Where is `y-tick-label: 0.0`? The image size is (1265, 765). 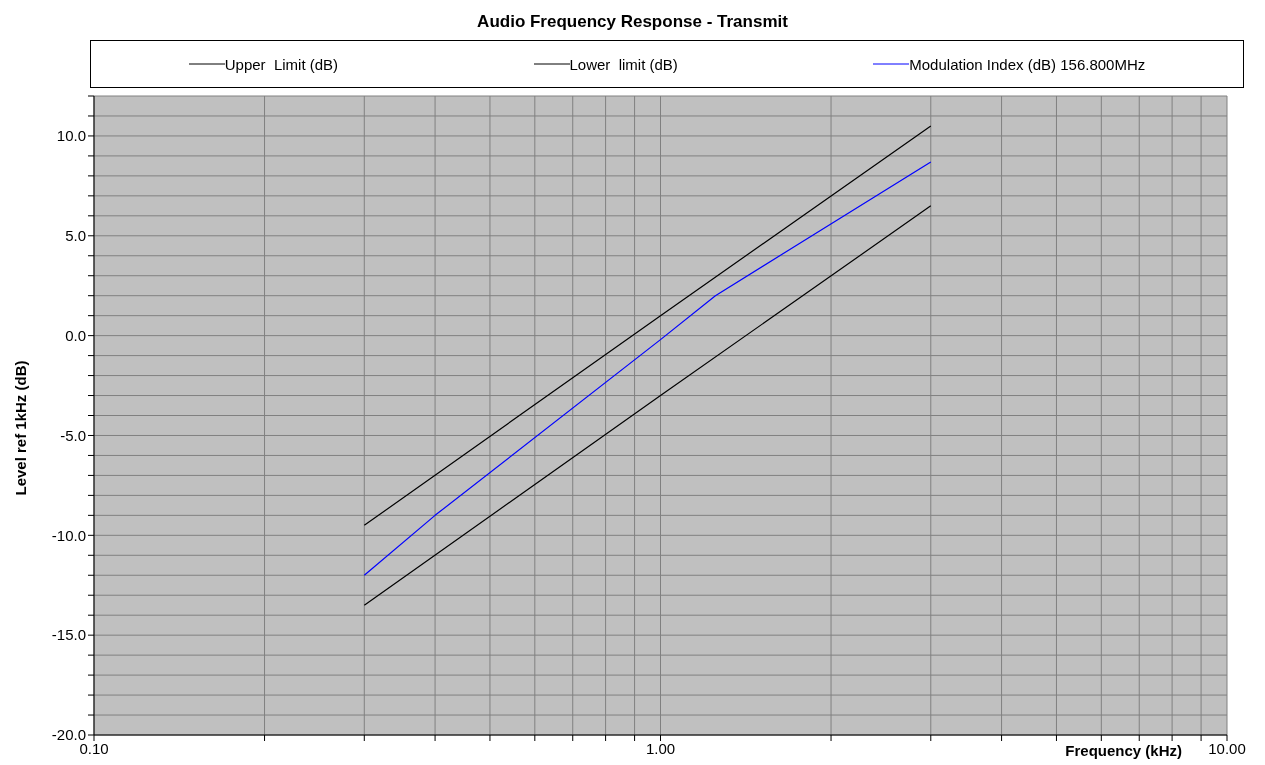 y-tick-label: 0.0 is located at coordinates (75, 335).